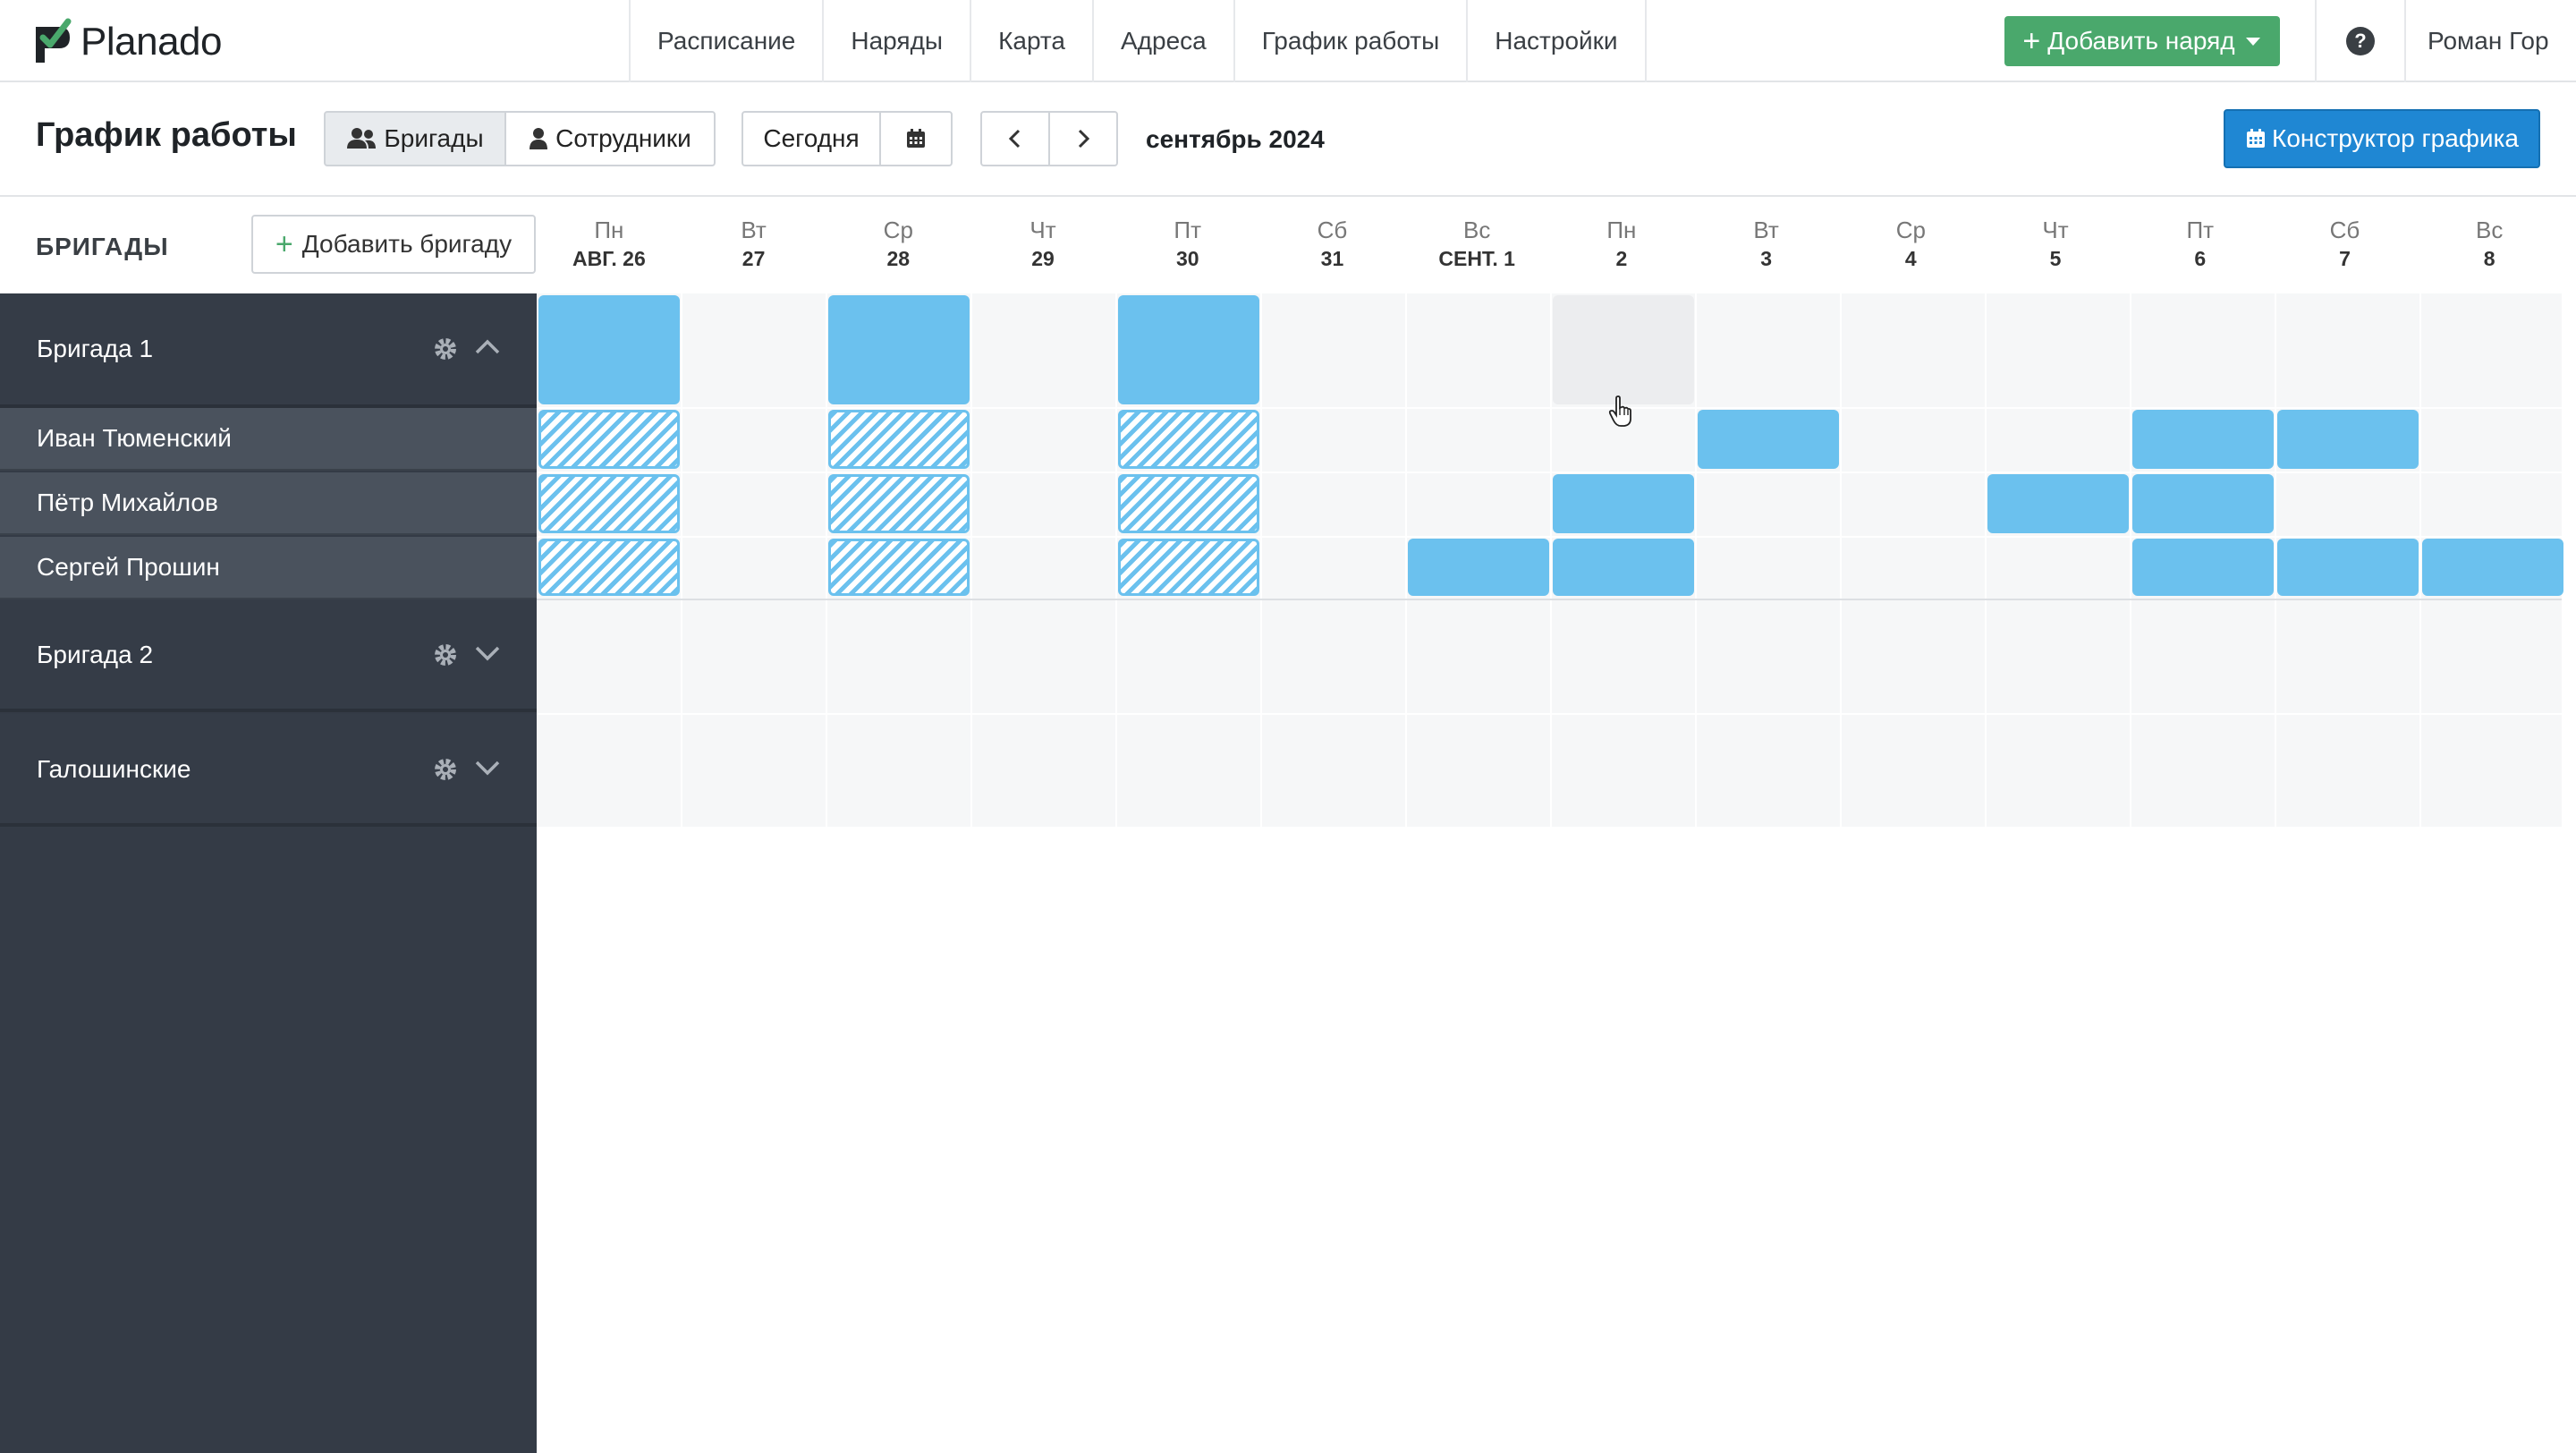  Describe the element at coordinates (1187, 245) in the screenshot. I see `day-column-header: Пт 30` at that location.